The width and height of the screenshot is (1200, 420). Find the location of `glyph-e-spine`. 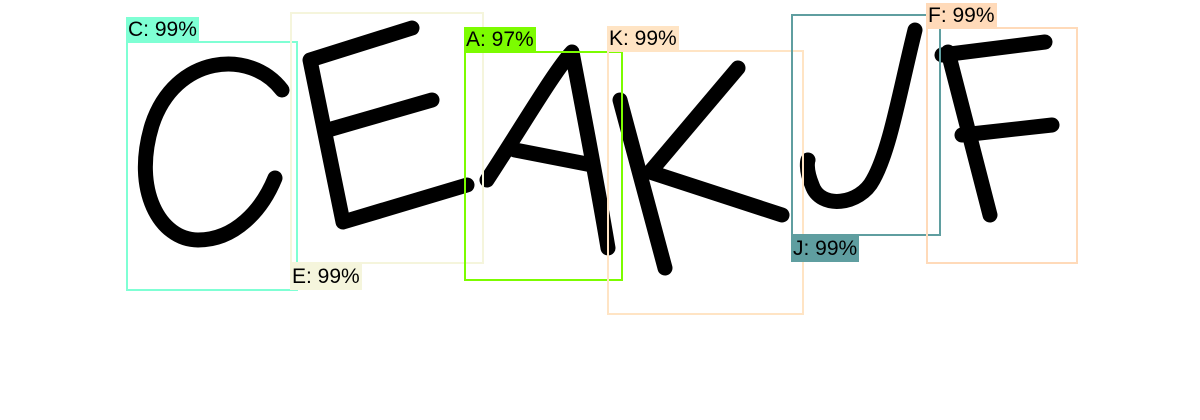

glyph-e-spine is located at coordinates (388, 125).